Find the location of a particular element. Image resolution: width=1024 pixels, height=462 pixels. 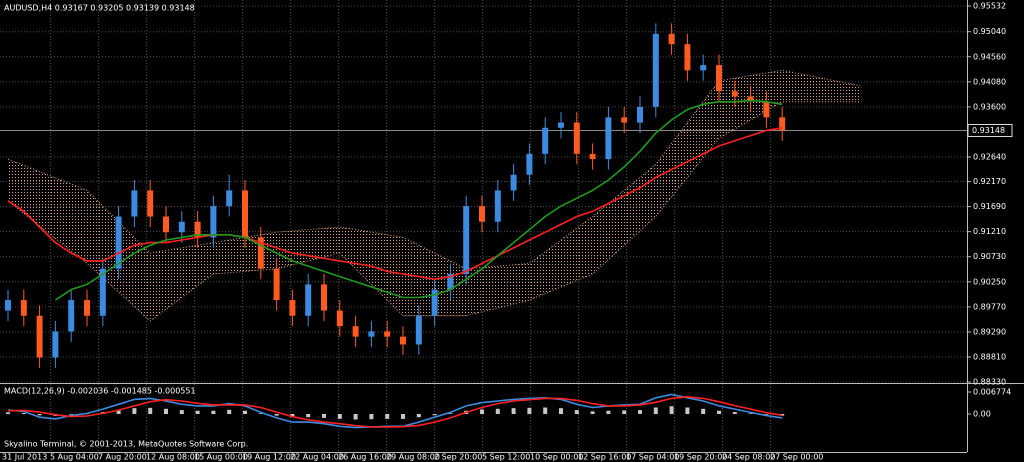

x-tick-label: 12 Sep 16:00 is located at coordinates (604, 457).